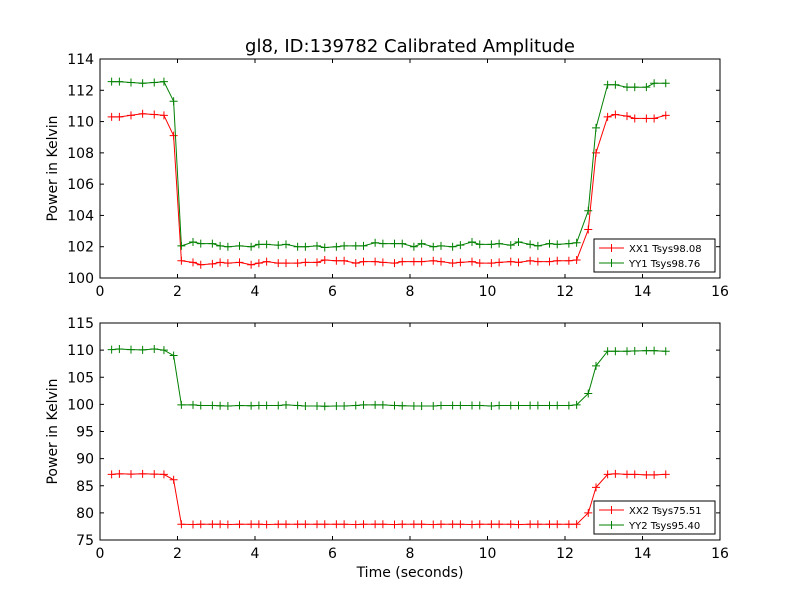  Describe the element at coordinates (410, 292) in the screenshot. I see `x-tick-label: 8` at that location.